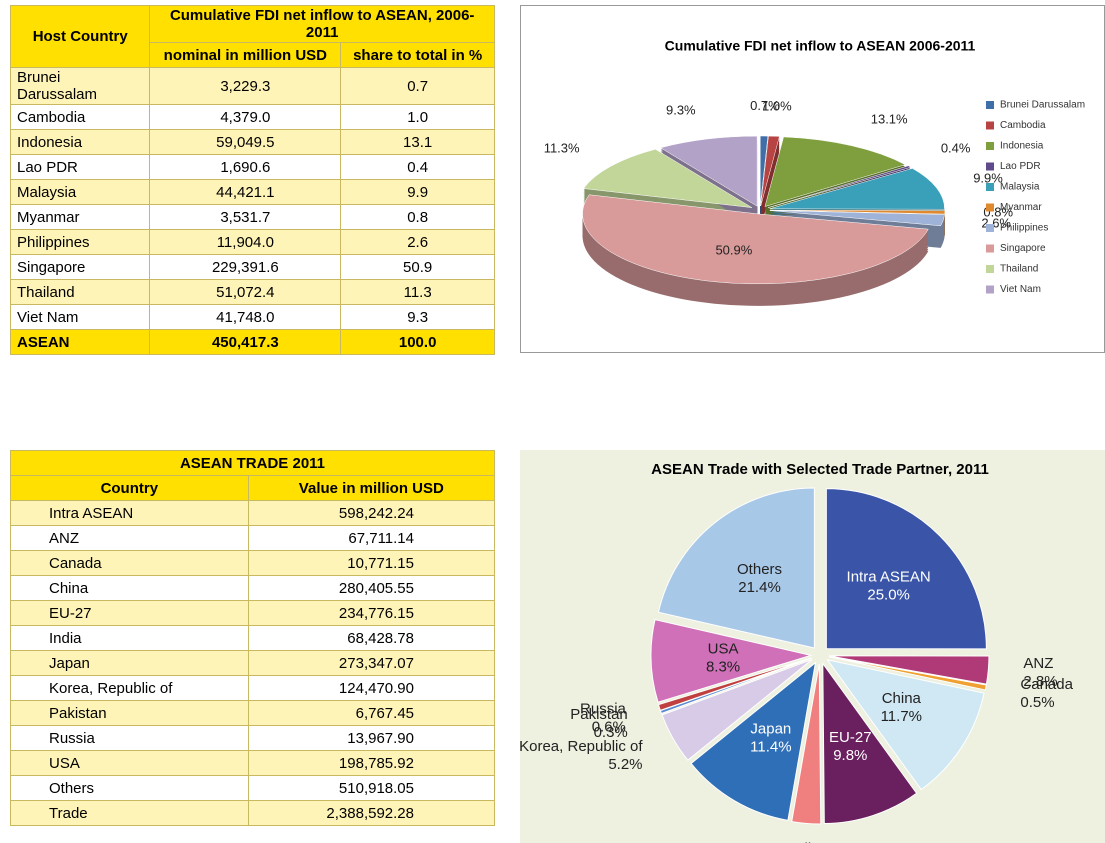 This screenshot has width=1105, height=843. I want to click on data-label: 11.4%, so click(770, 747).